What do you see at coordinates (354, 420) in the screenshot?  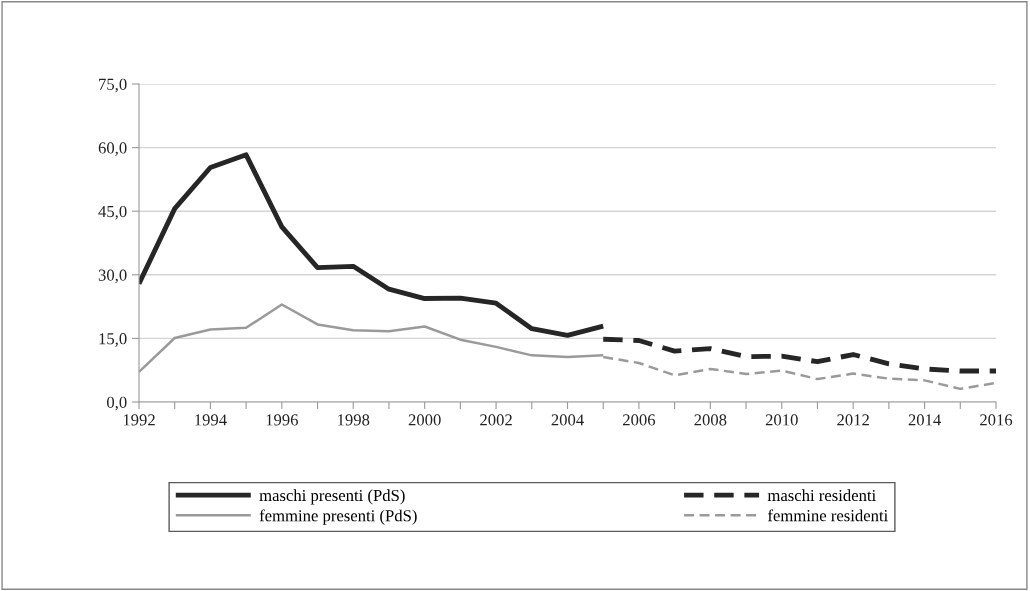 I see `x-tick-label: 1998` at bounding box center [354, 420].